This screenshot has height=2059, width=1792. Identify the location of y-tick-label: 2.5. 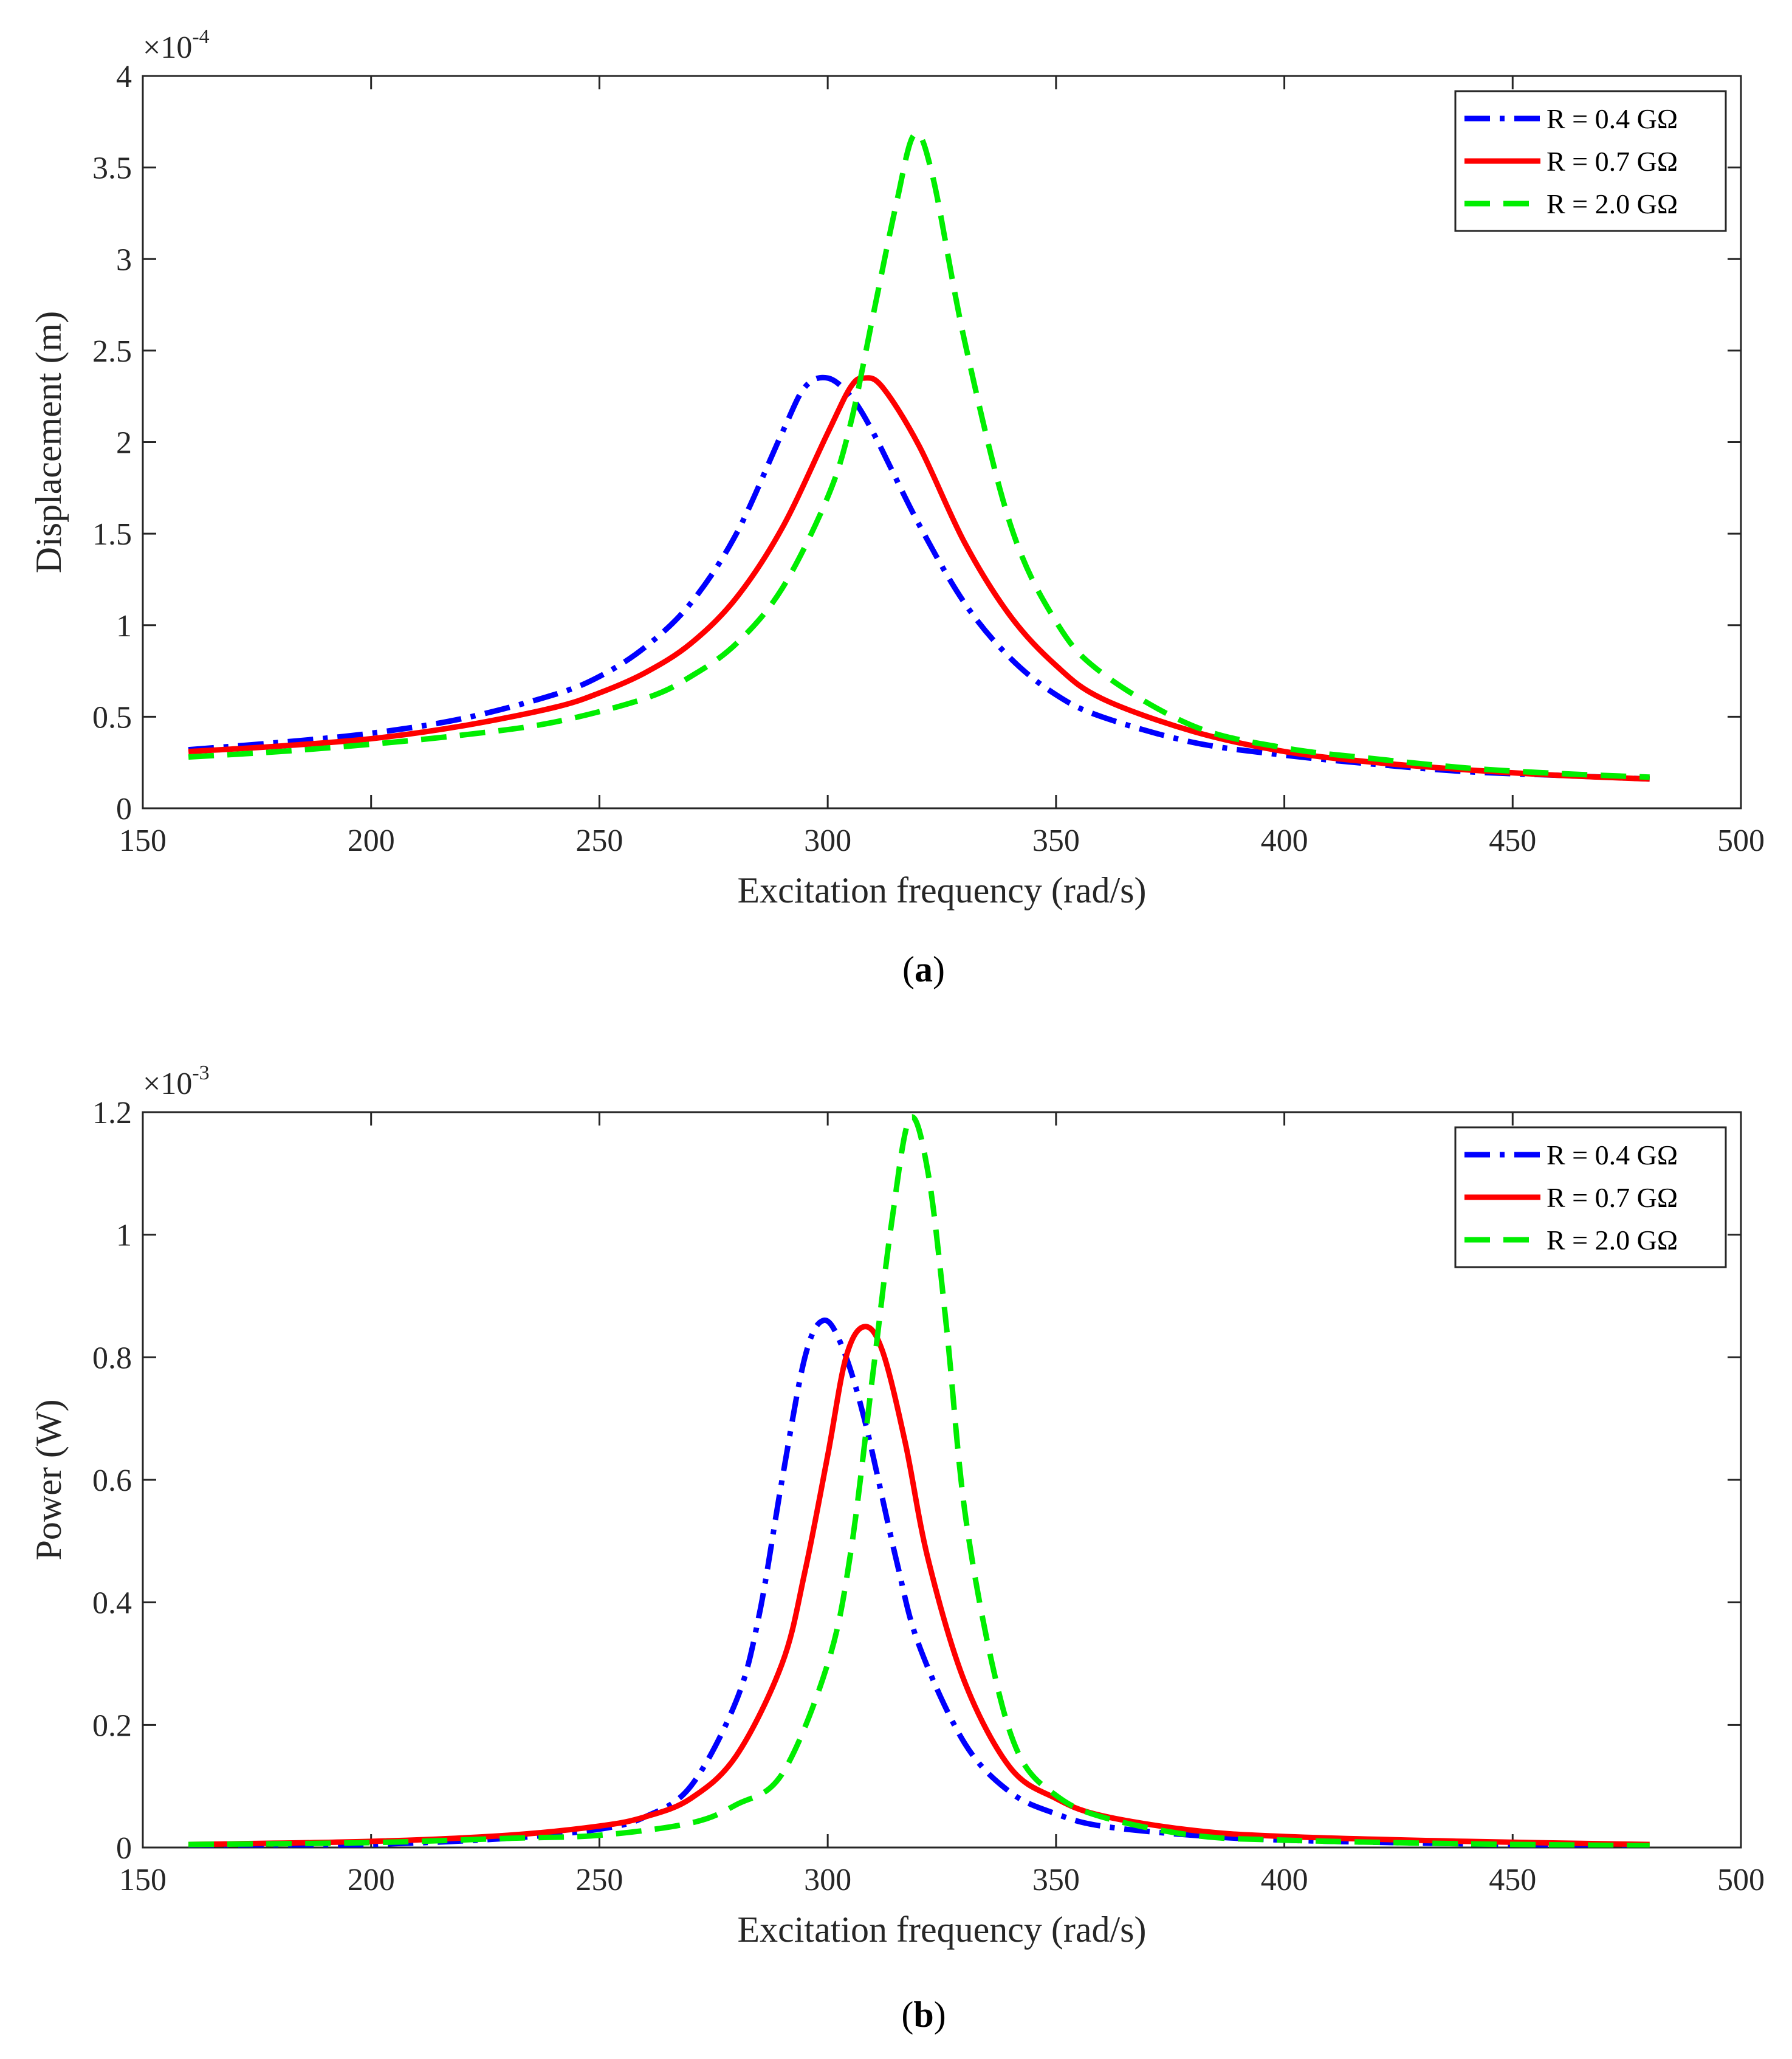
(112, 351).